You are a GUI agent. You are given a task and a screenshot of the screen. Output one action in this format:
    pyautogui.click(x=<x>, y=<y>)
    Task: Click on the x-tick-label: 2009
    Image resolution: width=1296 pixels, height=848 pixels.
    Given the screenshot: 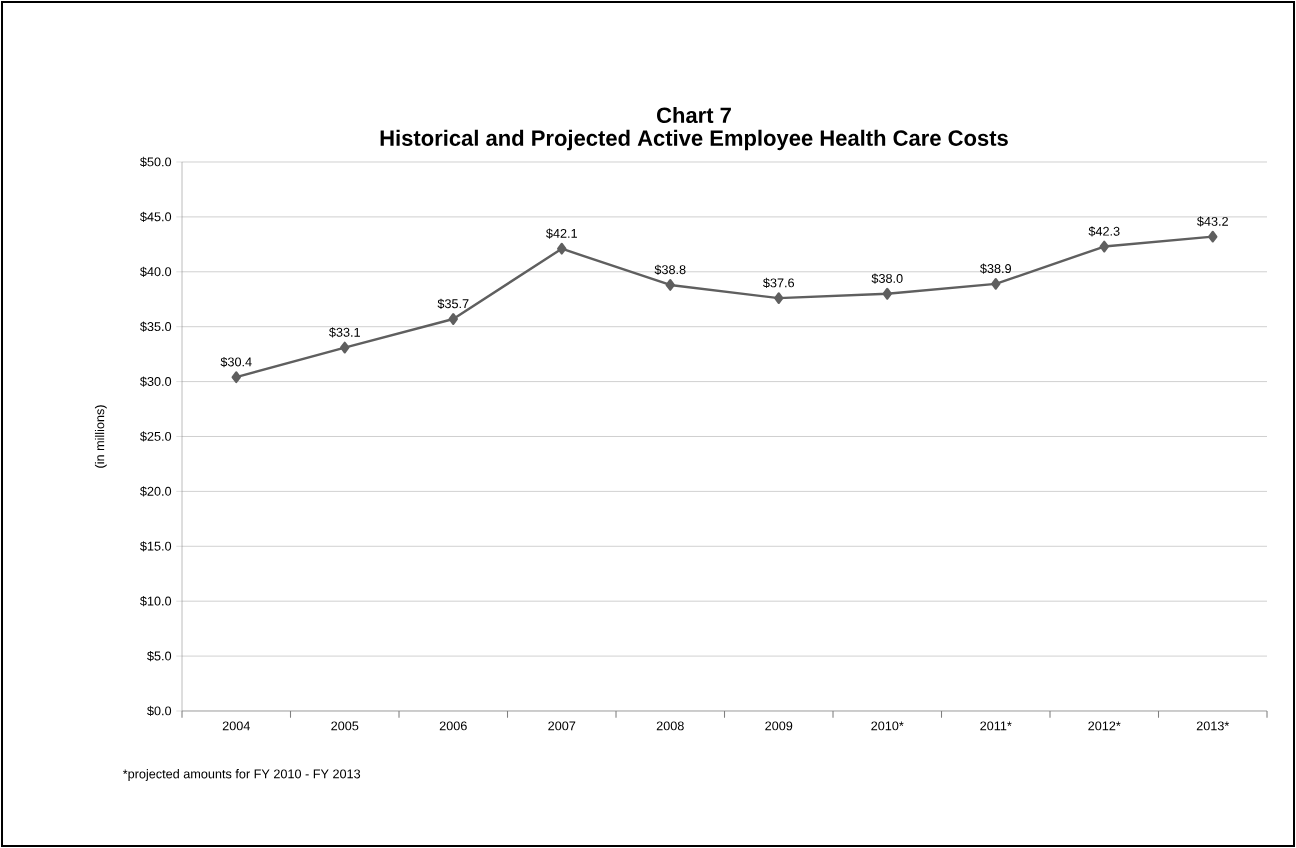 What is the action you would take?
    pyautogui.click(x=779, y=726)
    